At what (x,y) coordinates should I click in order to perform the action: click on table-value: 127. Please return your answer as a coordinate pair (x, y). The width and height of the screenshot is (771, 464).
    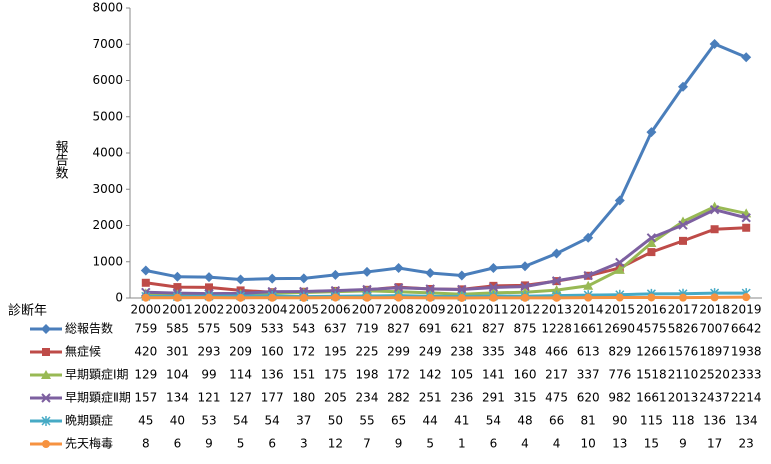
    Looking at the image, I should click on (240, 398).